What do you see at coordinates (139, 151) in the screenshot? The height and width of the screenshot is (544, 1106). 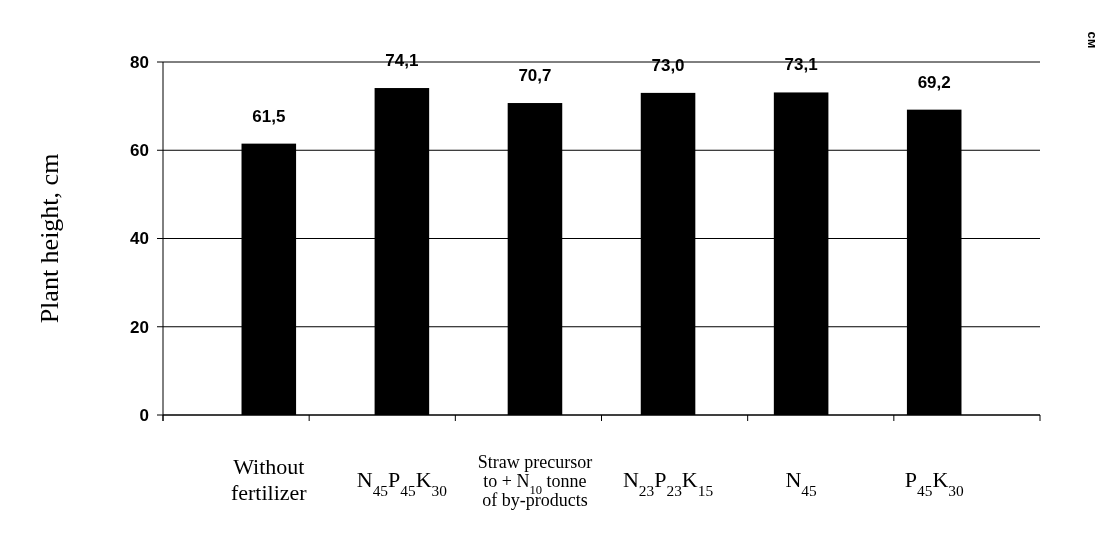 I see `y-tick-label: 60` at bounding box center [139, 151].